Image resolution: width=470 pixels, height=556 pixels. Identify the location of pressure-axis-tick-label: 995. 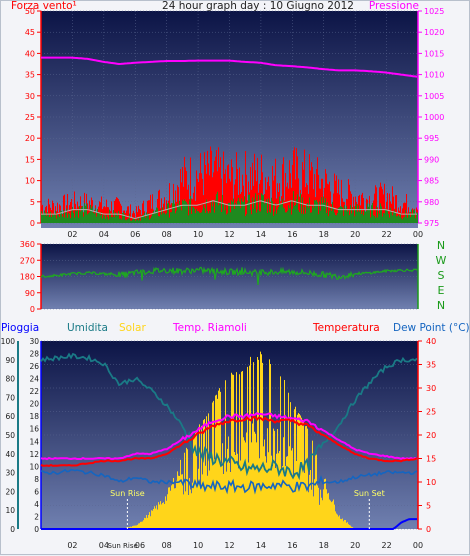
(431, 138).